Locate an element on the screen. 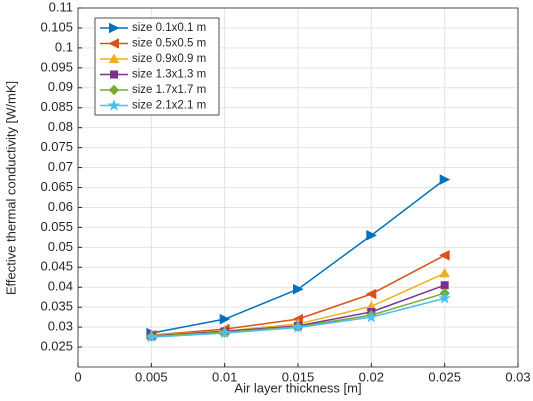  y-tick-label: 0.025 is located at coordinates (56, 345).